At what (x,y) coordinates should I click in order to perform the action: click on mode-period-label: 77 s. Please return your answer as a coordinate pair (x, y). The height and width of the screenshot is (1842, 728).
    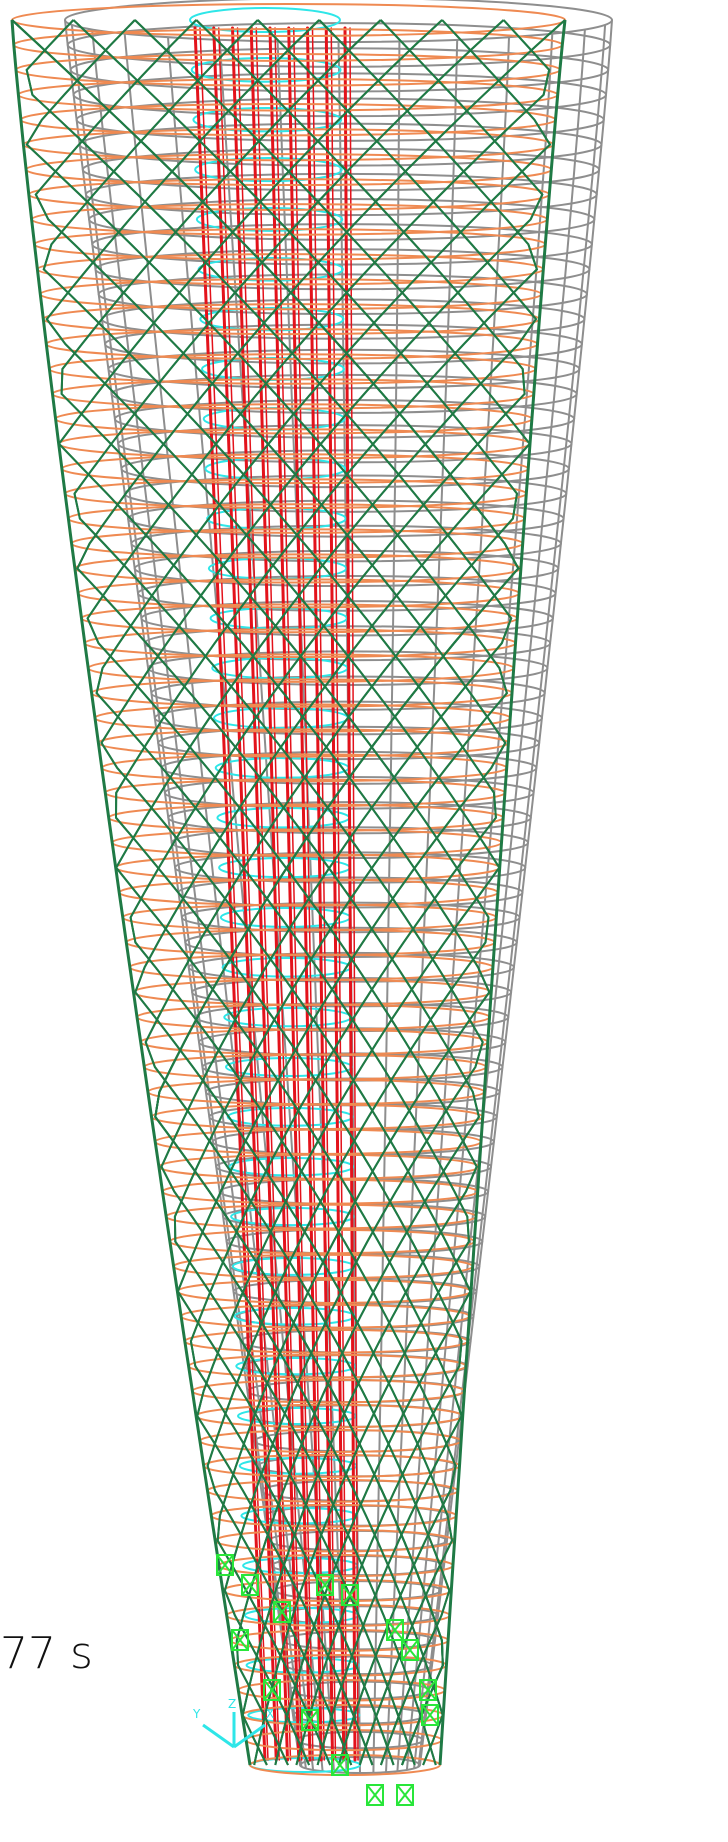
    Looking at the image, I should click on (46, 1653).